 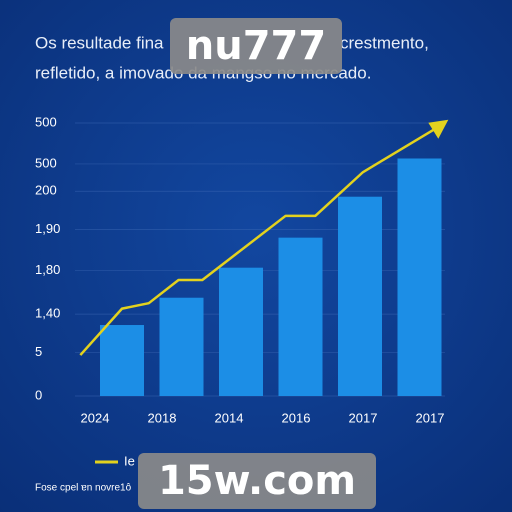 What do you see at coordinates (438, 129) in the screenshot?
I see `arrow-head` at bounding box center [438, 129].